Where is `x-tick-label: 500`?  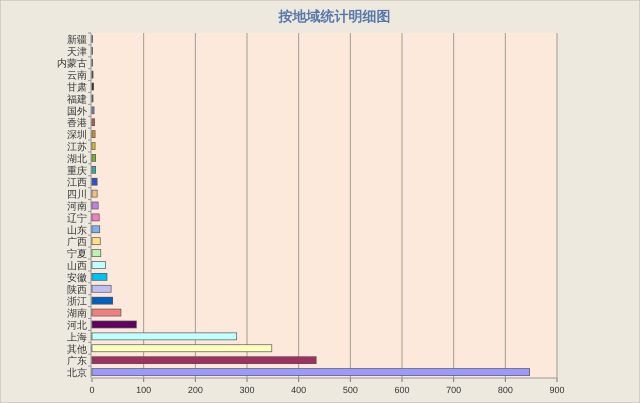 x-tick-label: 500 is located at coordinates (350, 390).